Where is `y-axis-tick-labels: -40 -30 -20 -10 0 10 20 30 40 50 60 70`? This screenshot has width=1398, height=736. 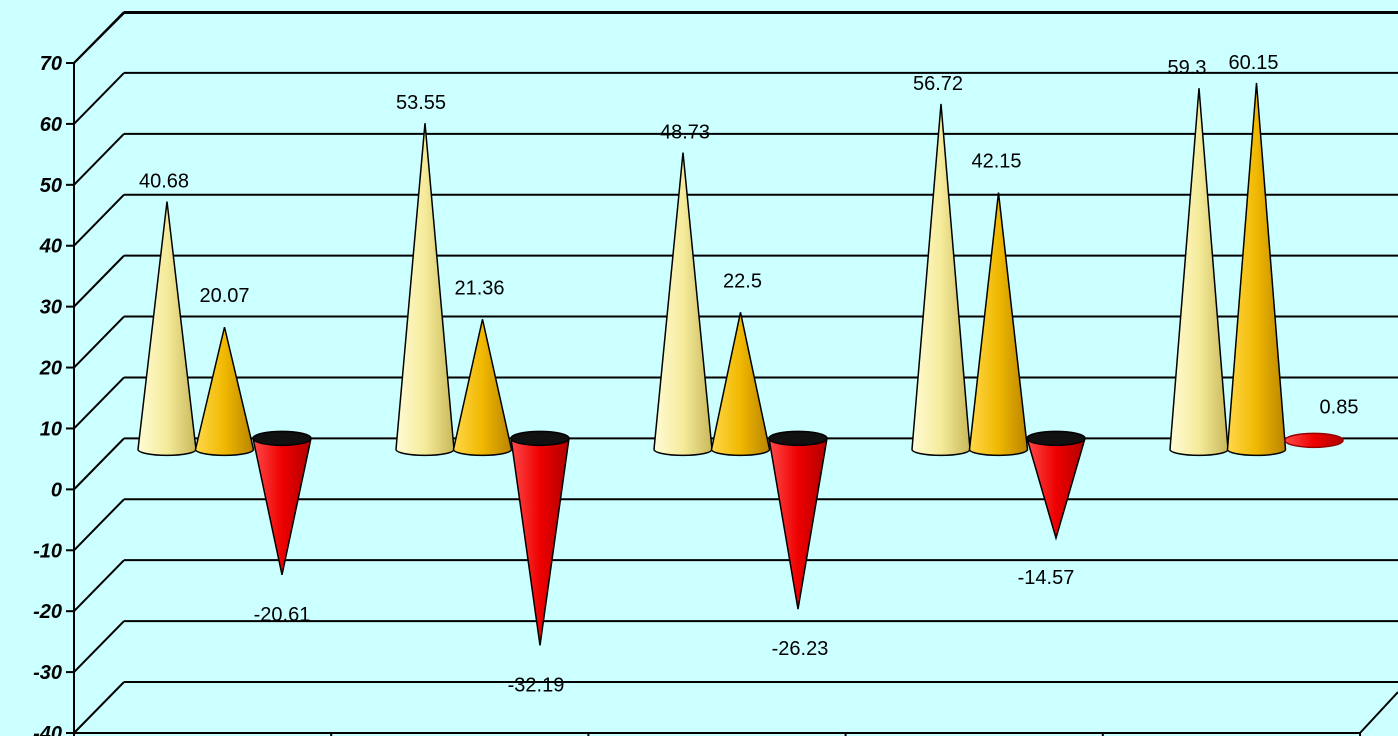 y-axis-tick-labels: -40 -30 -20 -10 0 10 20 30 40 50 60 70 is located at coordinates (47, 394).